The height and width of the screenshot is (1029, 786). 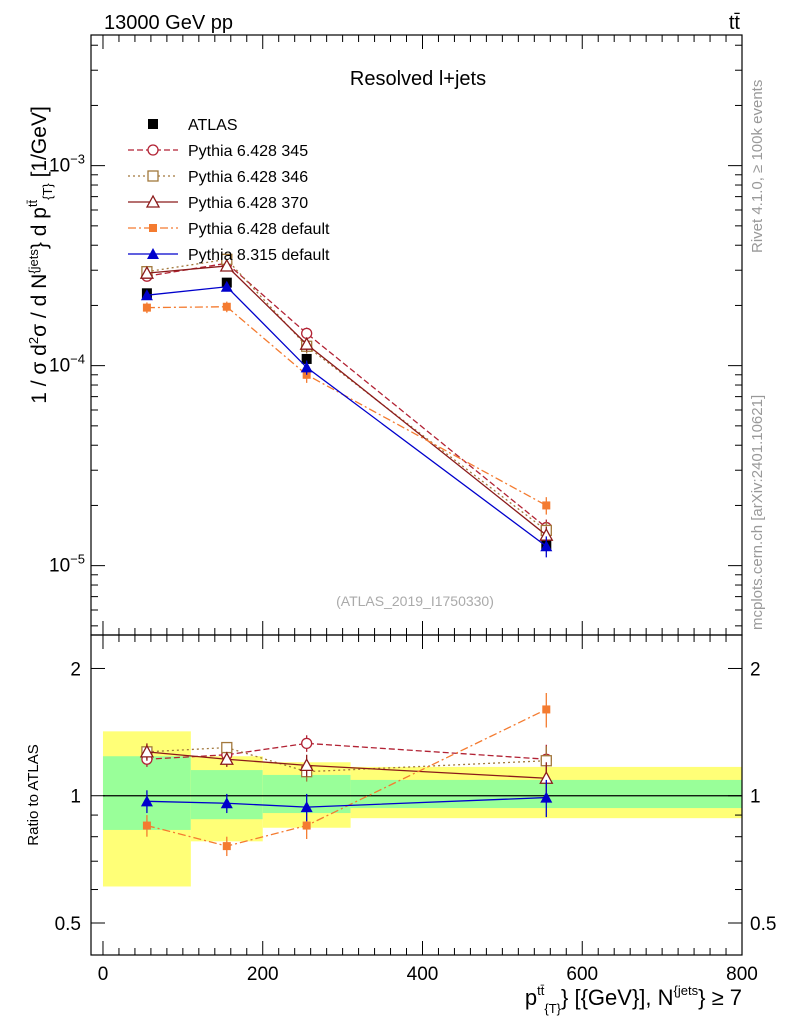 What do you see at coordinates (423, 974) in the screenshot?
I see `x-tick-label: 400` at bounding box center [423, 974].